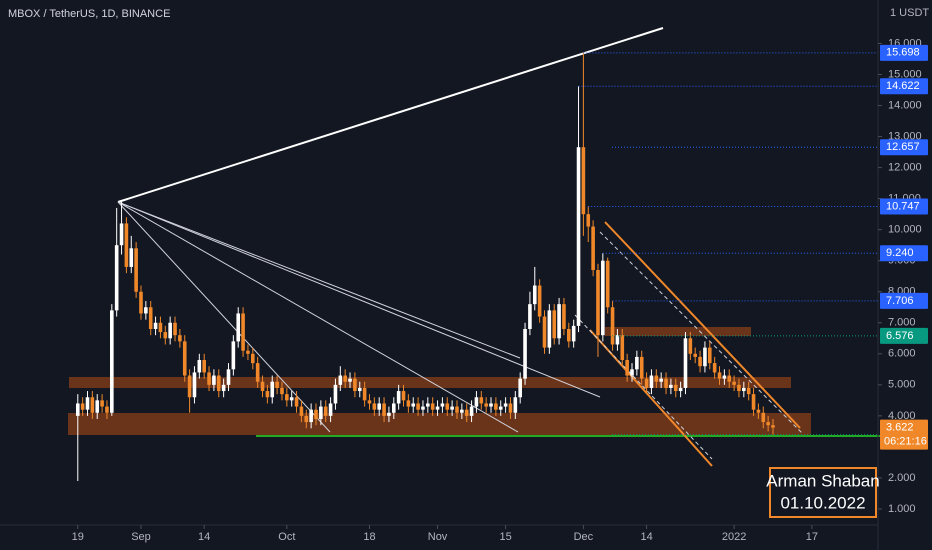  What do you see at coordinates (902, 354) in the screenshot?
I see `y-tick-label: 6.000` at bounding box center [902, 354].